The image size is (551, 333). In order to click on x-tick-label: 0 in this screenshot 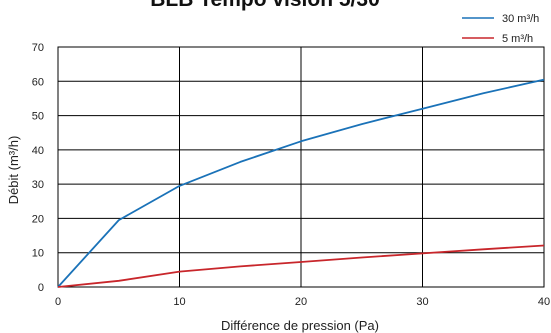, I will do `click(58, 302)`.